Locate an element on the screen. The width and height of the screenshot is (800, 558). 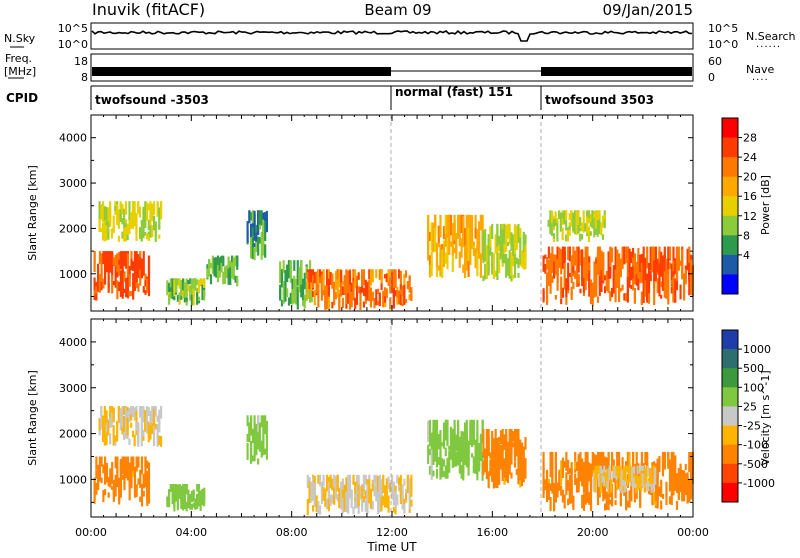
x-tick-label: 08:00 is located at coordinates (292, 532).